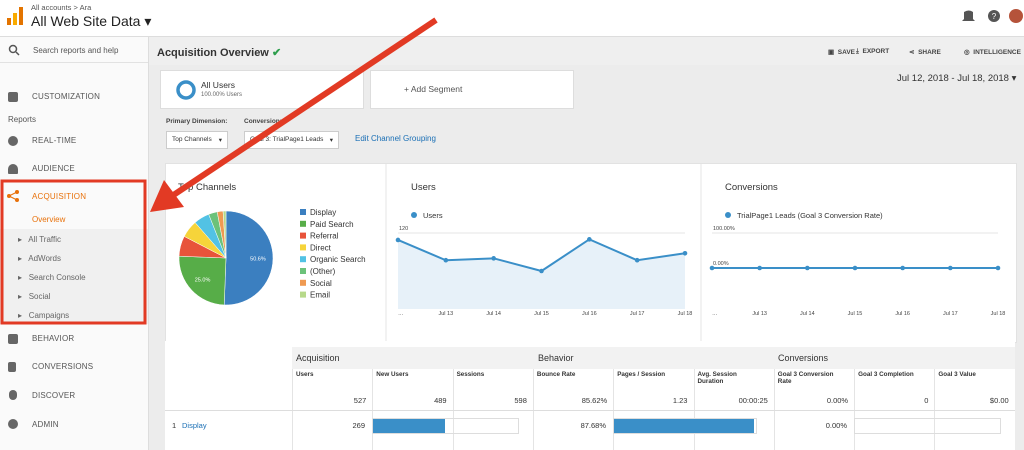 This screenshot has height=450, width=1024. I want to click on chart-title: Users, so click(423, 187).